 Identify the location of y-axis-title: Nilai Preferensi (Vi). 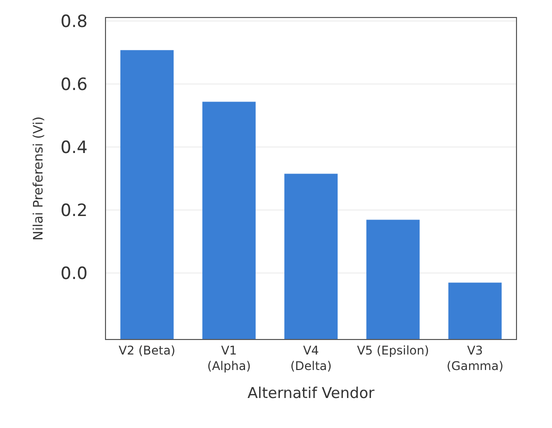
(39, 178).